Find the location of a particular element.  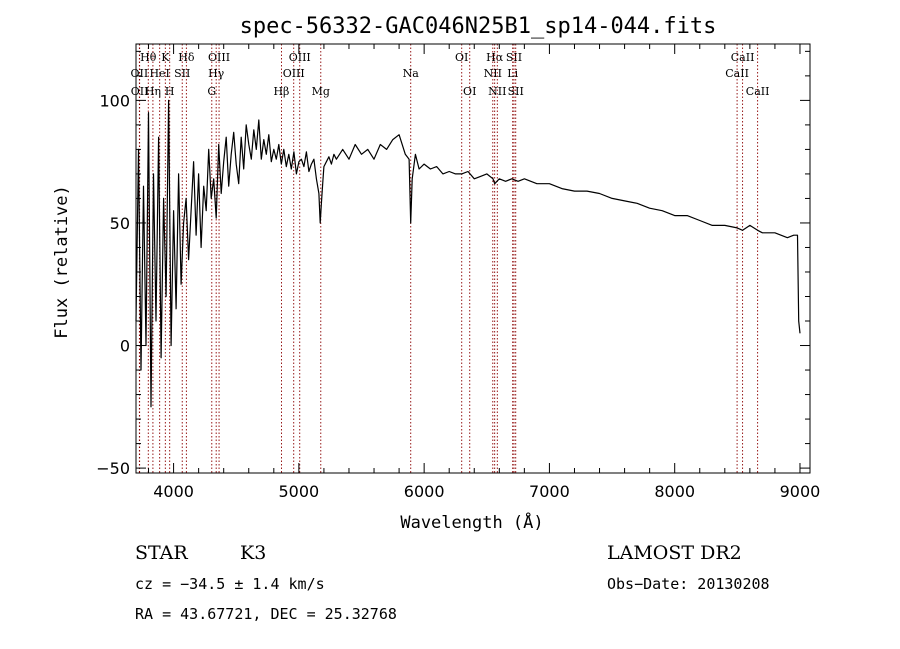

y-tick-label: 100 is located at coordinates (114, 100).